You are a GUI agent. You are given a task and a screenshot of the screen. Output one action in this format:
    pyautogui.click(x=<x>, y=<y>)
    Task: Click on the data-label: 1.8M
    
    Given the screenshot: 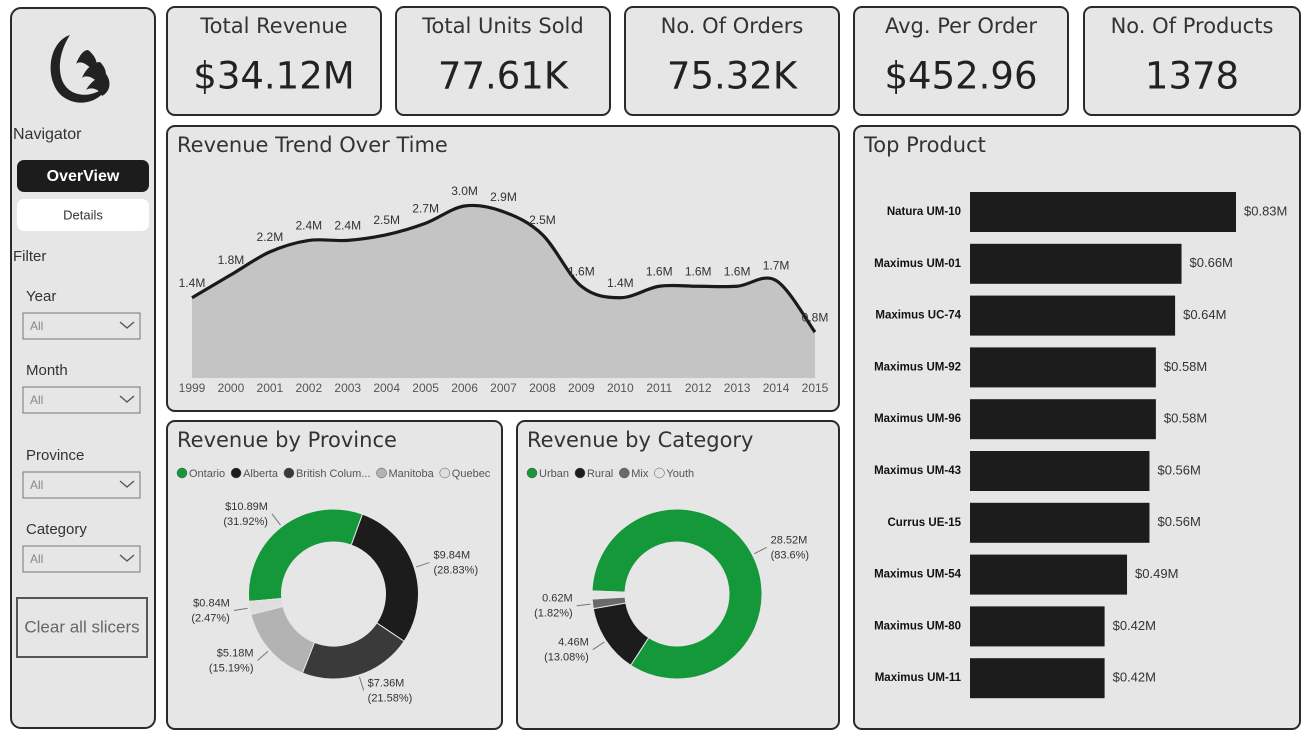 What is the action you would take?
    pyautogui.click(x=231, y=260)
    